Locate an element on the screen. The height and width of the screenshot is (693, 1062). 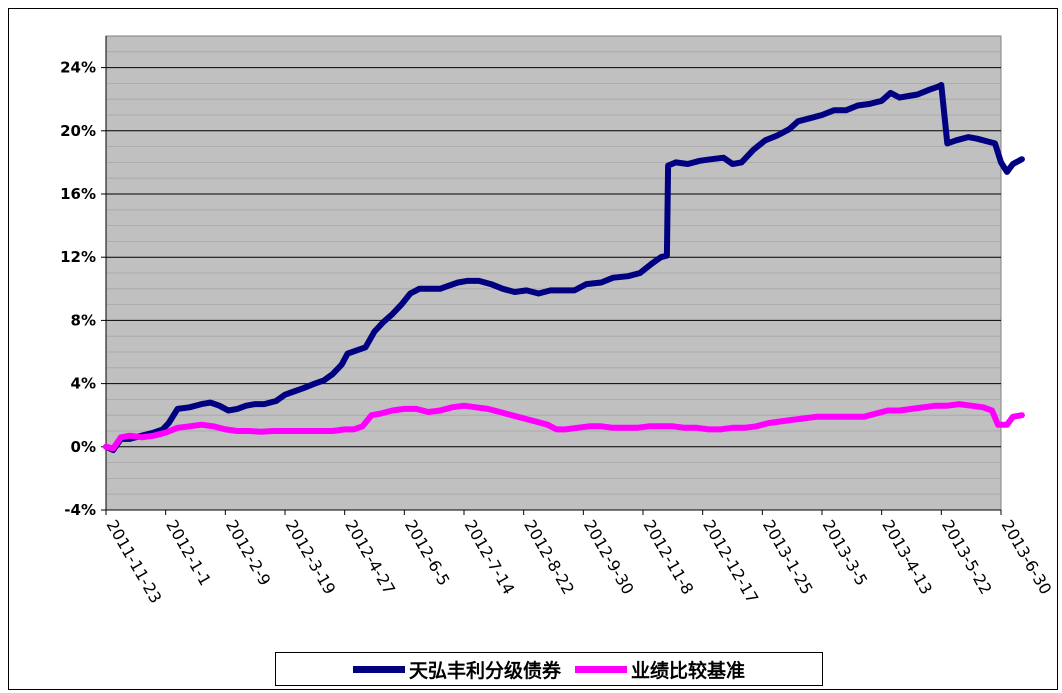
y-axis: -4% 0% 4% 8% 12% 16% 20% 24% is located at coordinates (83, 277).